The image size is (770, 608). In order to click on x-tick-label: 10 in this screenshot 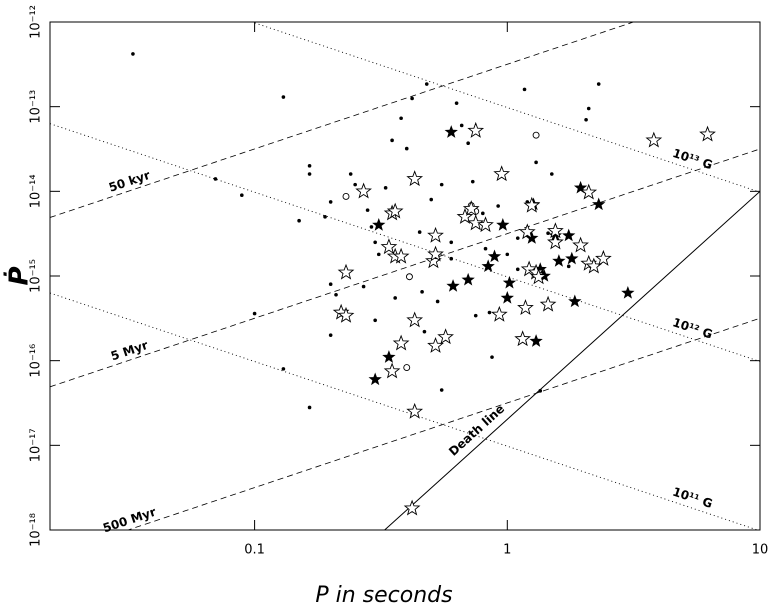, I will do `click(760, 550)`.